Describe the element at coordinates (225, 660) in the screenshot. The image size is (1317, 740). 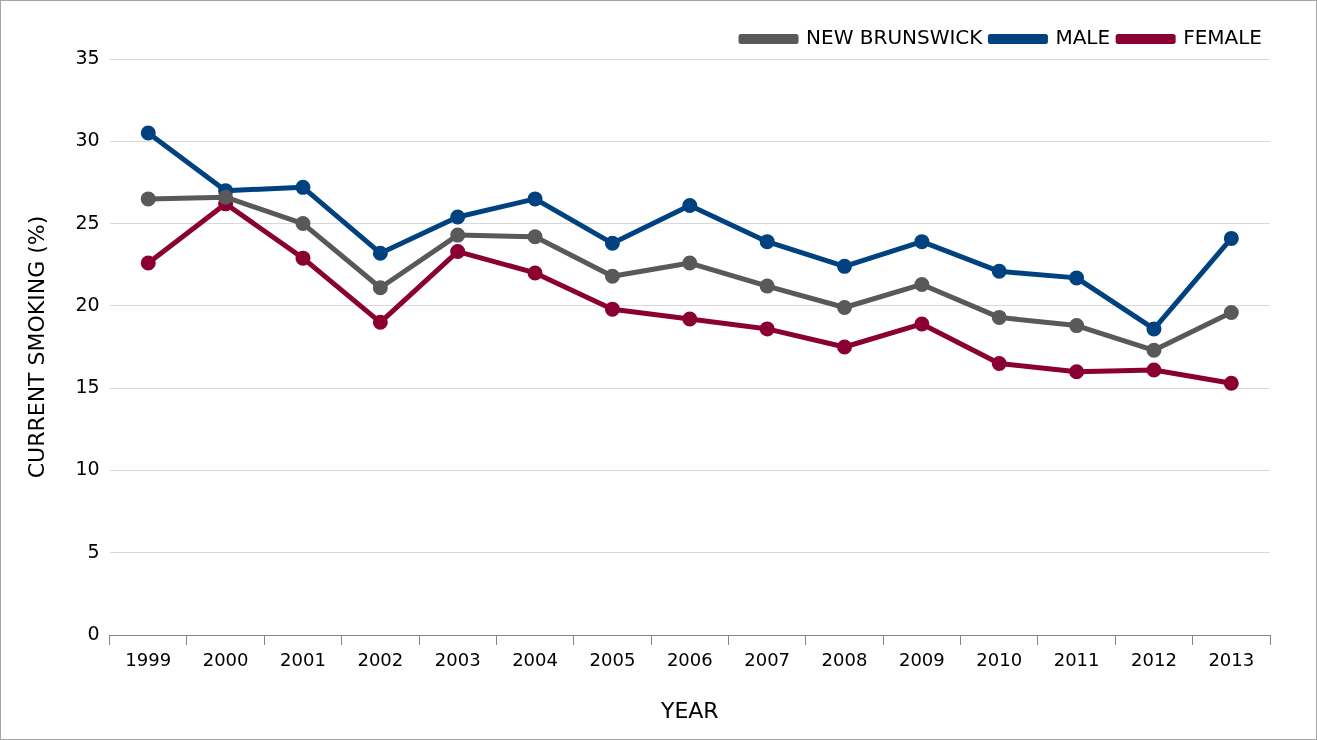
I see `x-tick-label: 2000` at that location.